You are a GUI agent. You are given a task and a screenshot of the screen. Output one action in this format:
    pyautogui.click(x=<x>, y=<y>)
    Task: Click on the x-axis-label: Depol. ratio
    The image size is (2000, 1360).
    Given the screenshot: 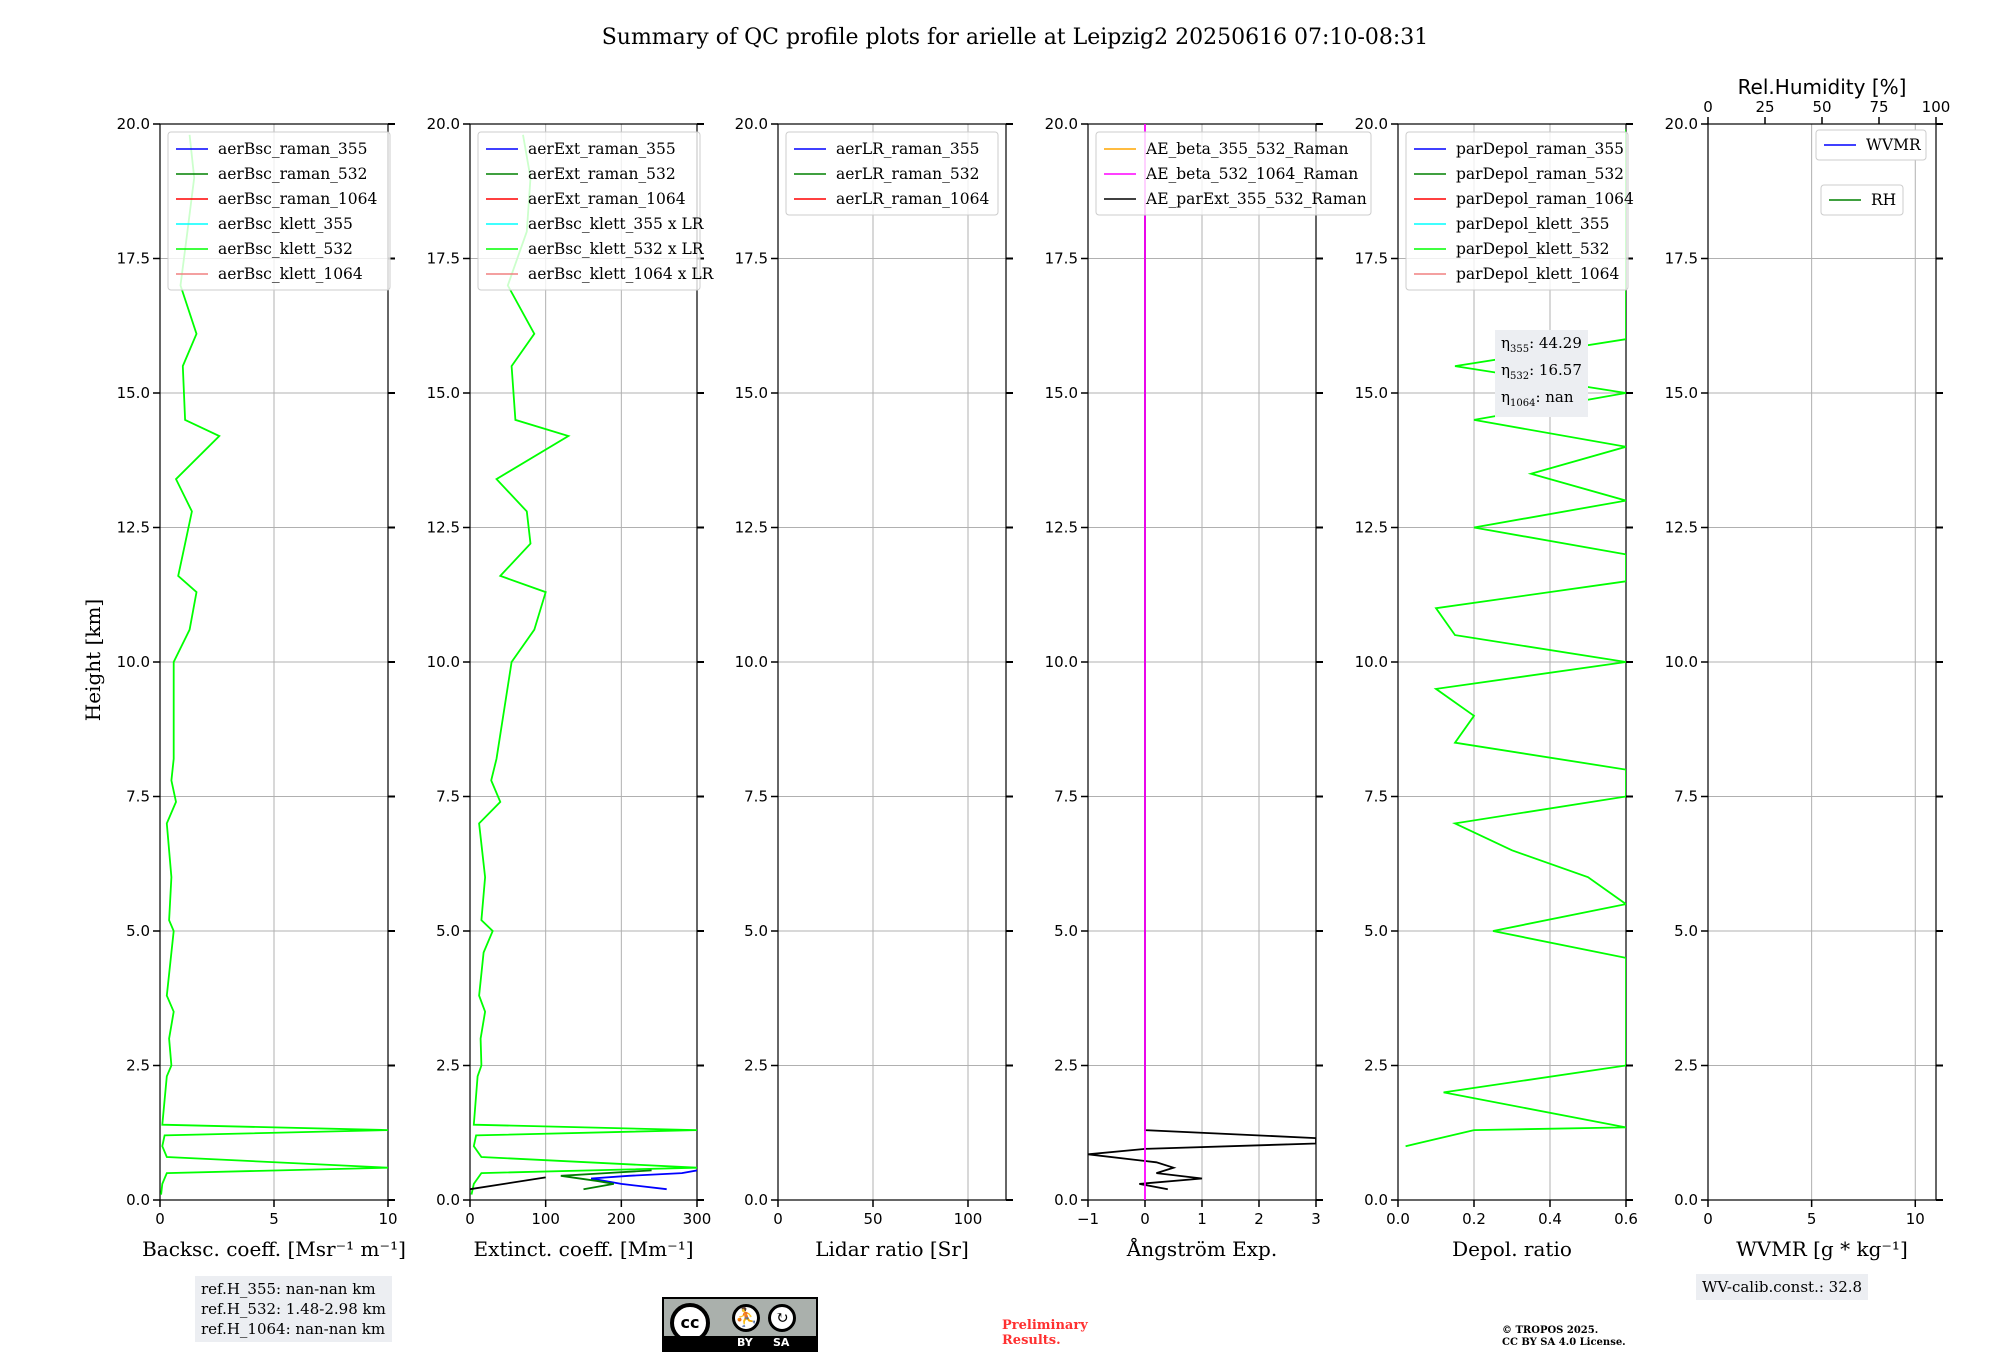 What is the action you would take?
    pyautogui.click(x=1512, y=1249)
    